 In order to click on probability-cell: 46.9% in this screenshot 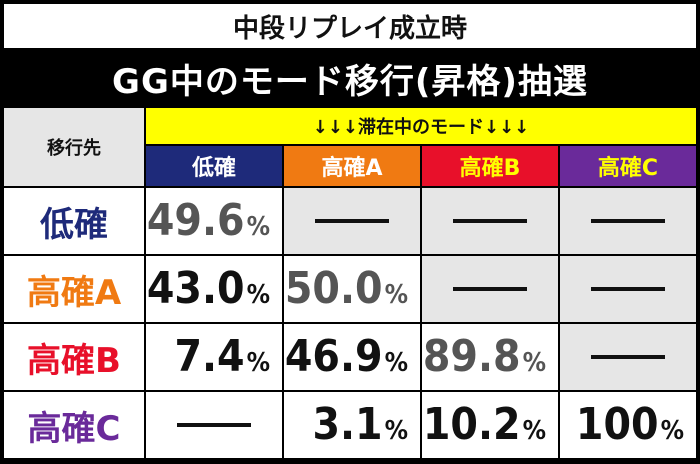, I will do `click(352, 357)`.